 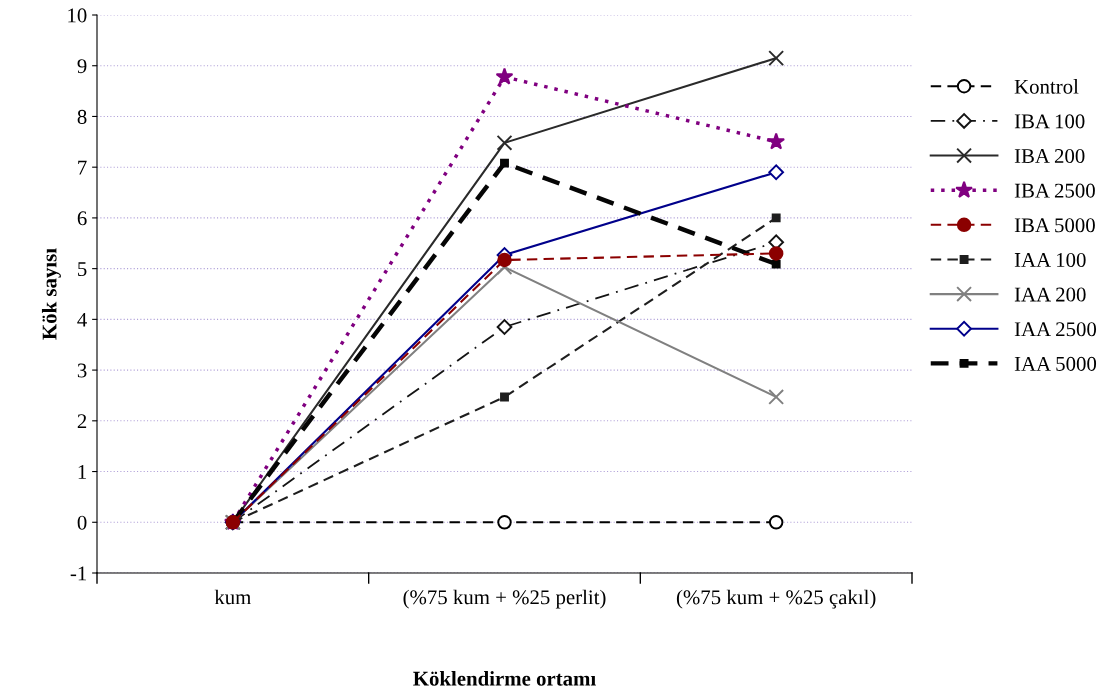 What do you see at coordinates (1054, 190) in the screenshot?
I see `legend-label: IBA 2500` at bounding box center [1054, 190].